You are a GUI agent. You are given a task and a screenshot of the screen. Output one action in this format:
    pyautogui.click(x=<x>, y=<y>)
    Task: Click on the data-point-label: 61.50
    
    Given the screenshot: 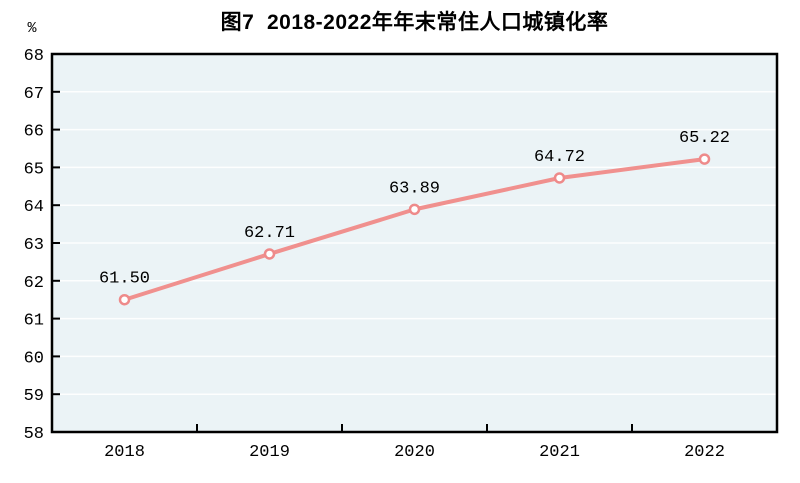 What is the action you would take?
    pyautogui.click(x=124, y=279)
    